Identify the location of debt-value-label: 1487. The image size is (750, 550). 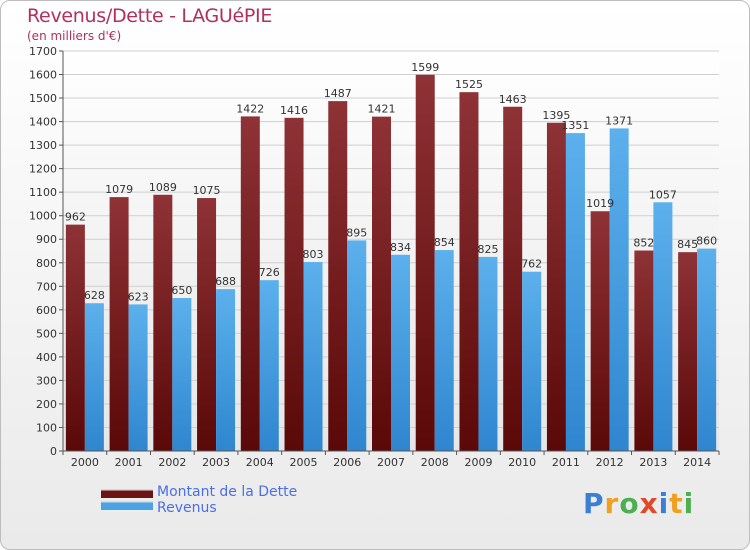
(338, 93).